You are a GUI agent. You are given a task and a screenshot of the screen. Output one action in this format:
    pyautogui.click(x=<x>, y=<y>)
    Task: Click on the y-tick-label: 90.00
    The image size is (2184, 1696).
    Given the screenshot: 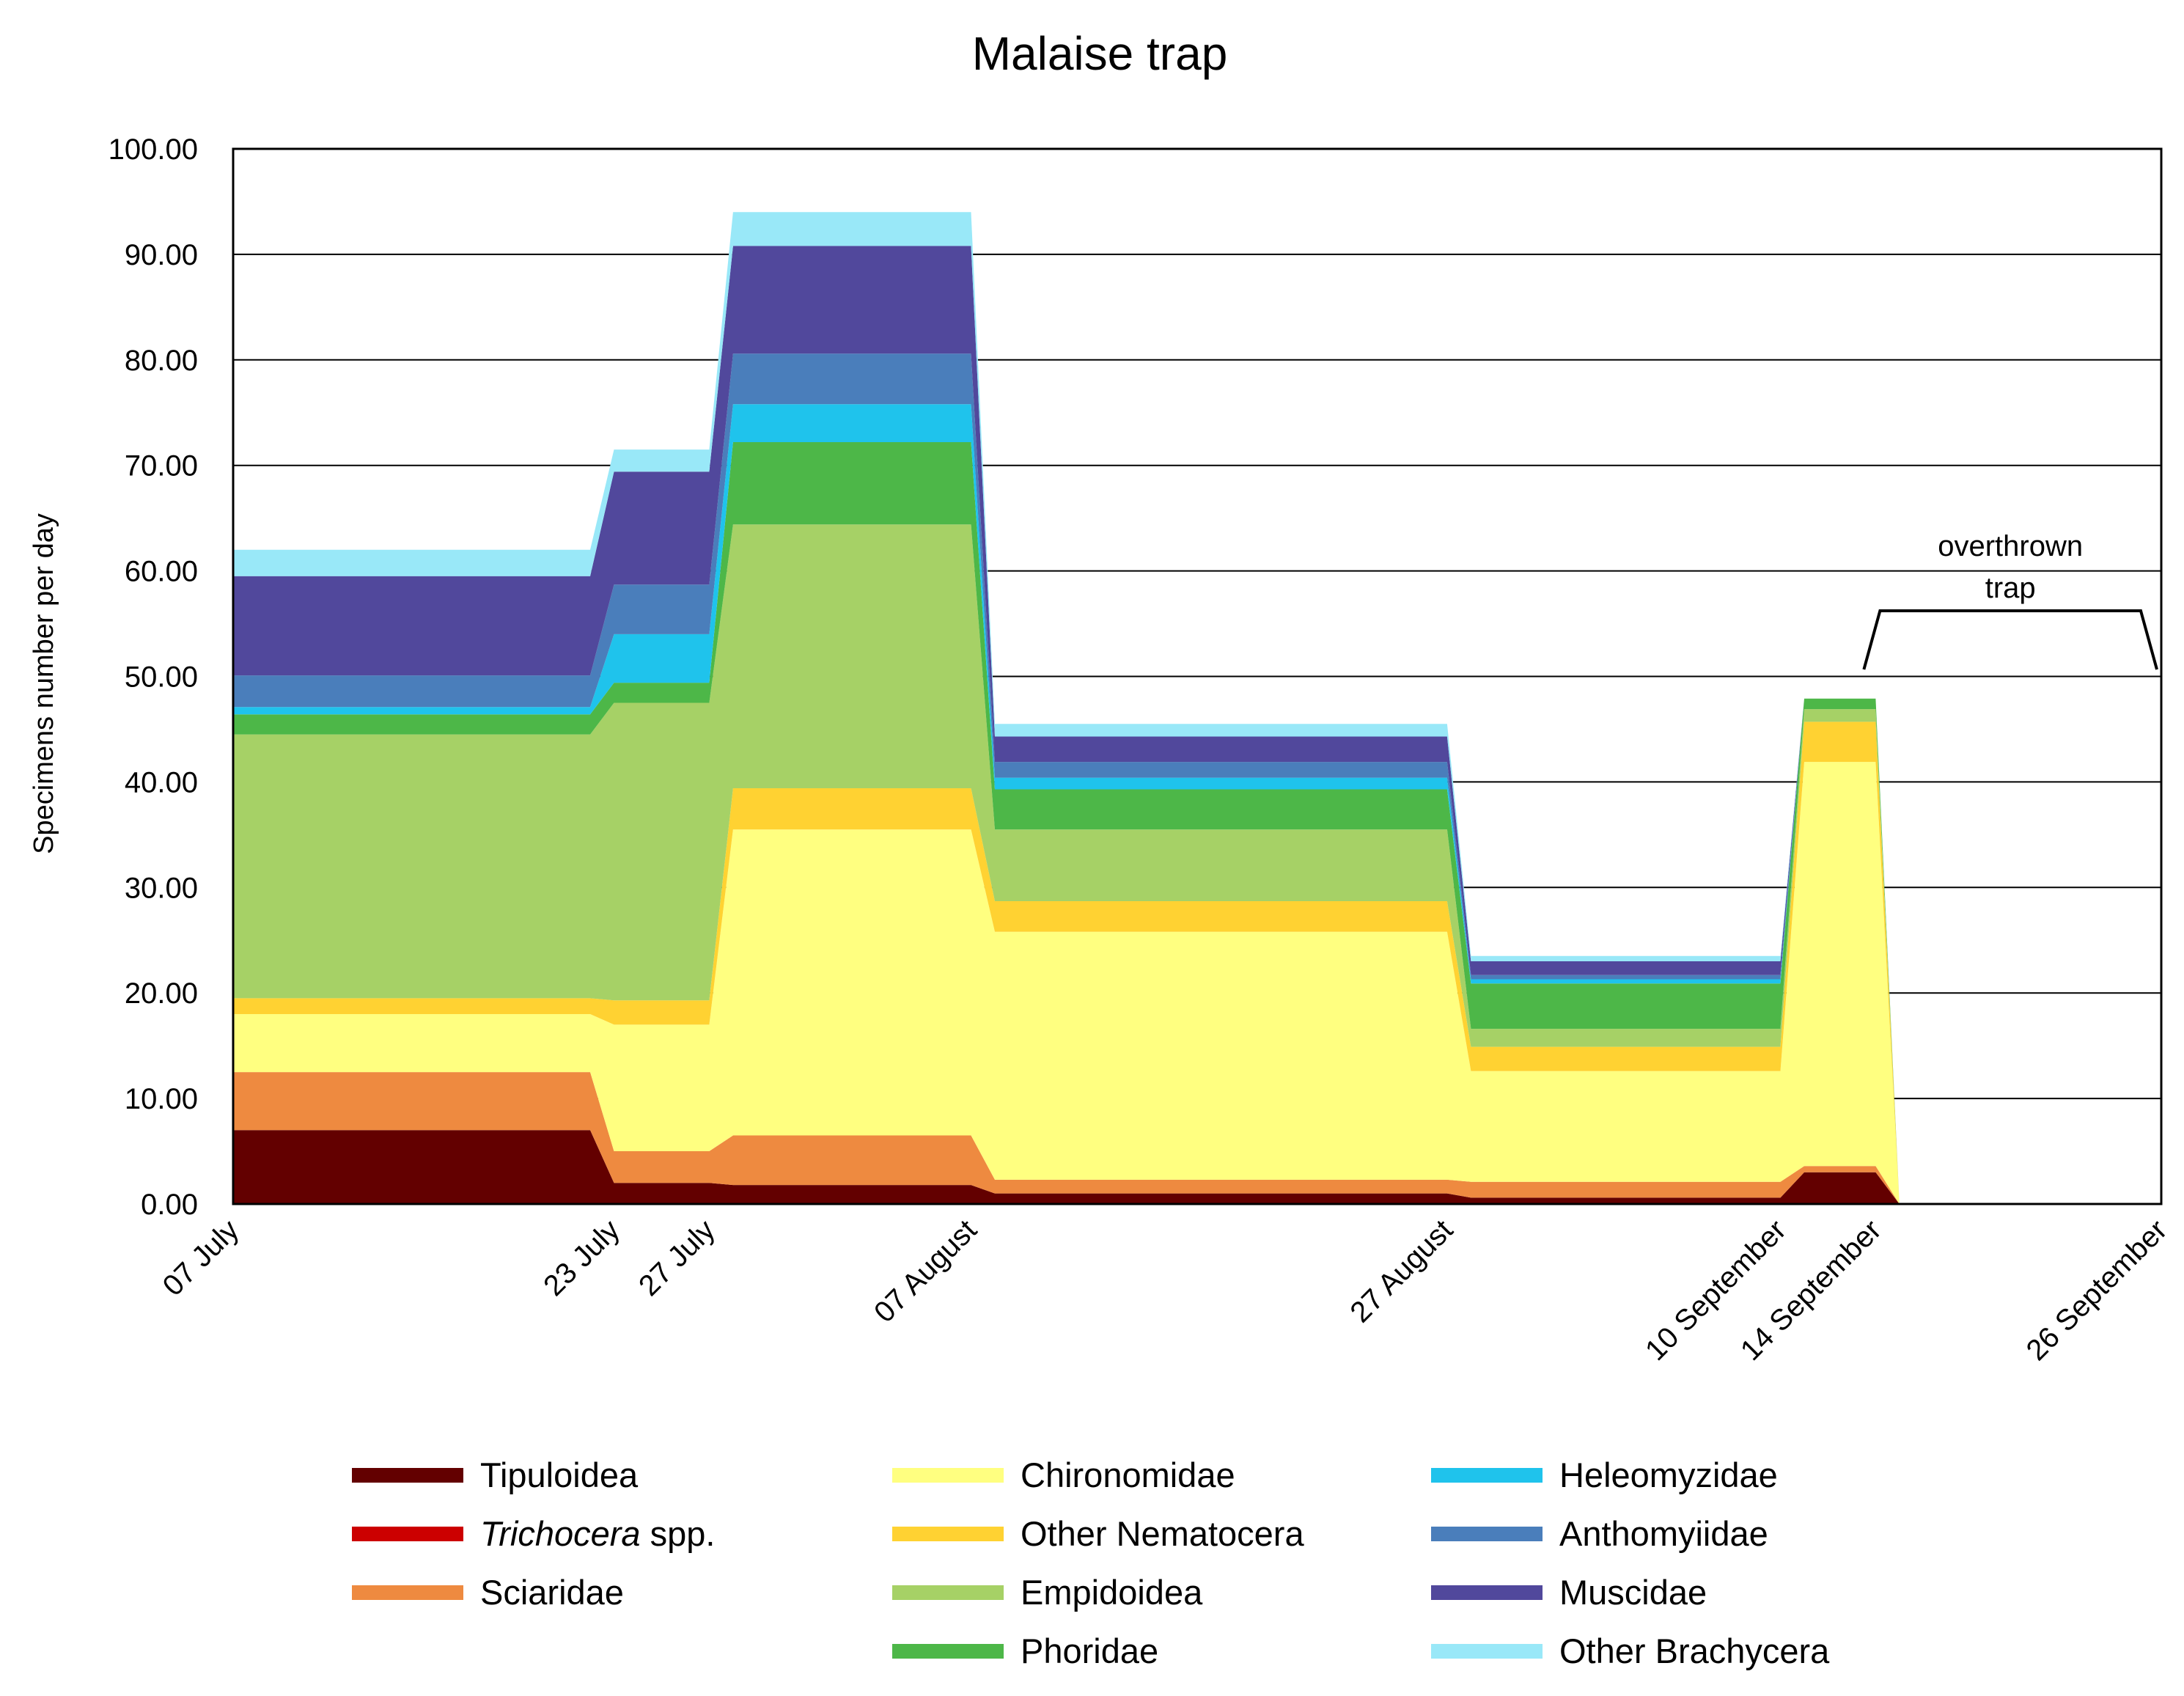 What is the action you would take?
    pyautogui.click(x=161, y=255)
    